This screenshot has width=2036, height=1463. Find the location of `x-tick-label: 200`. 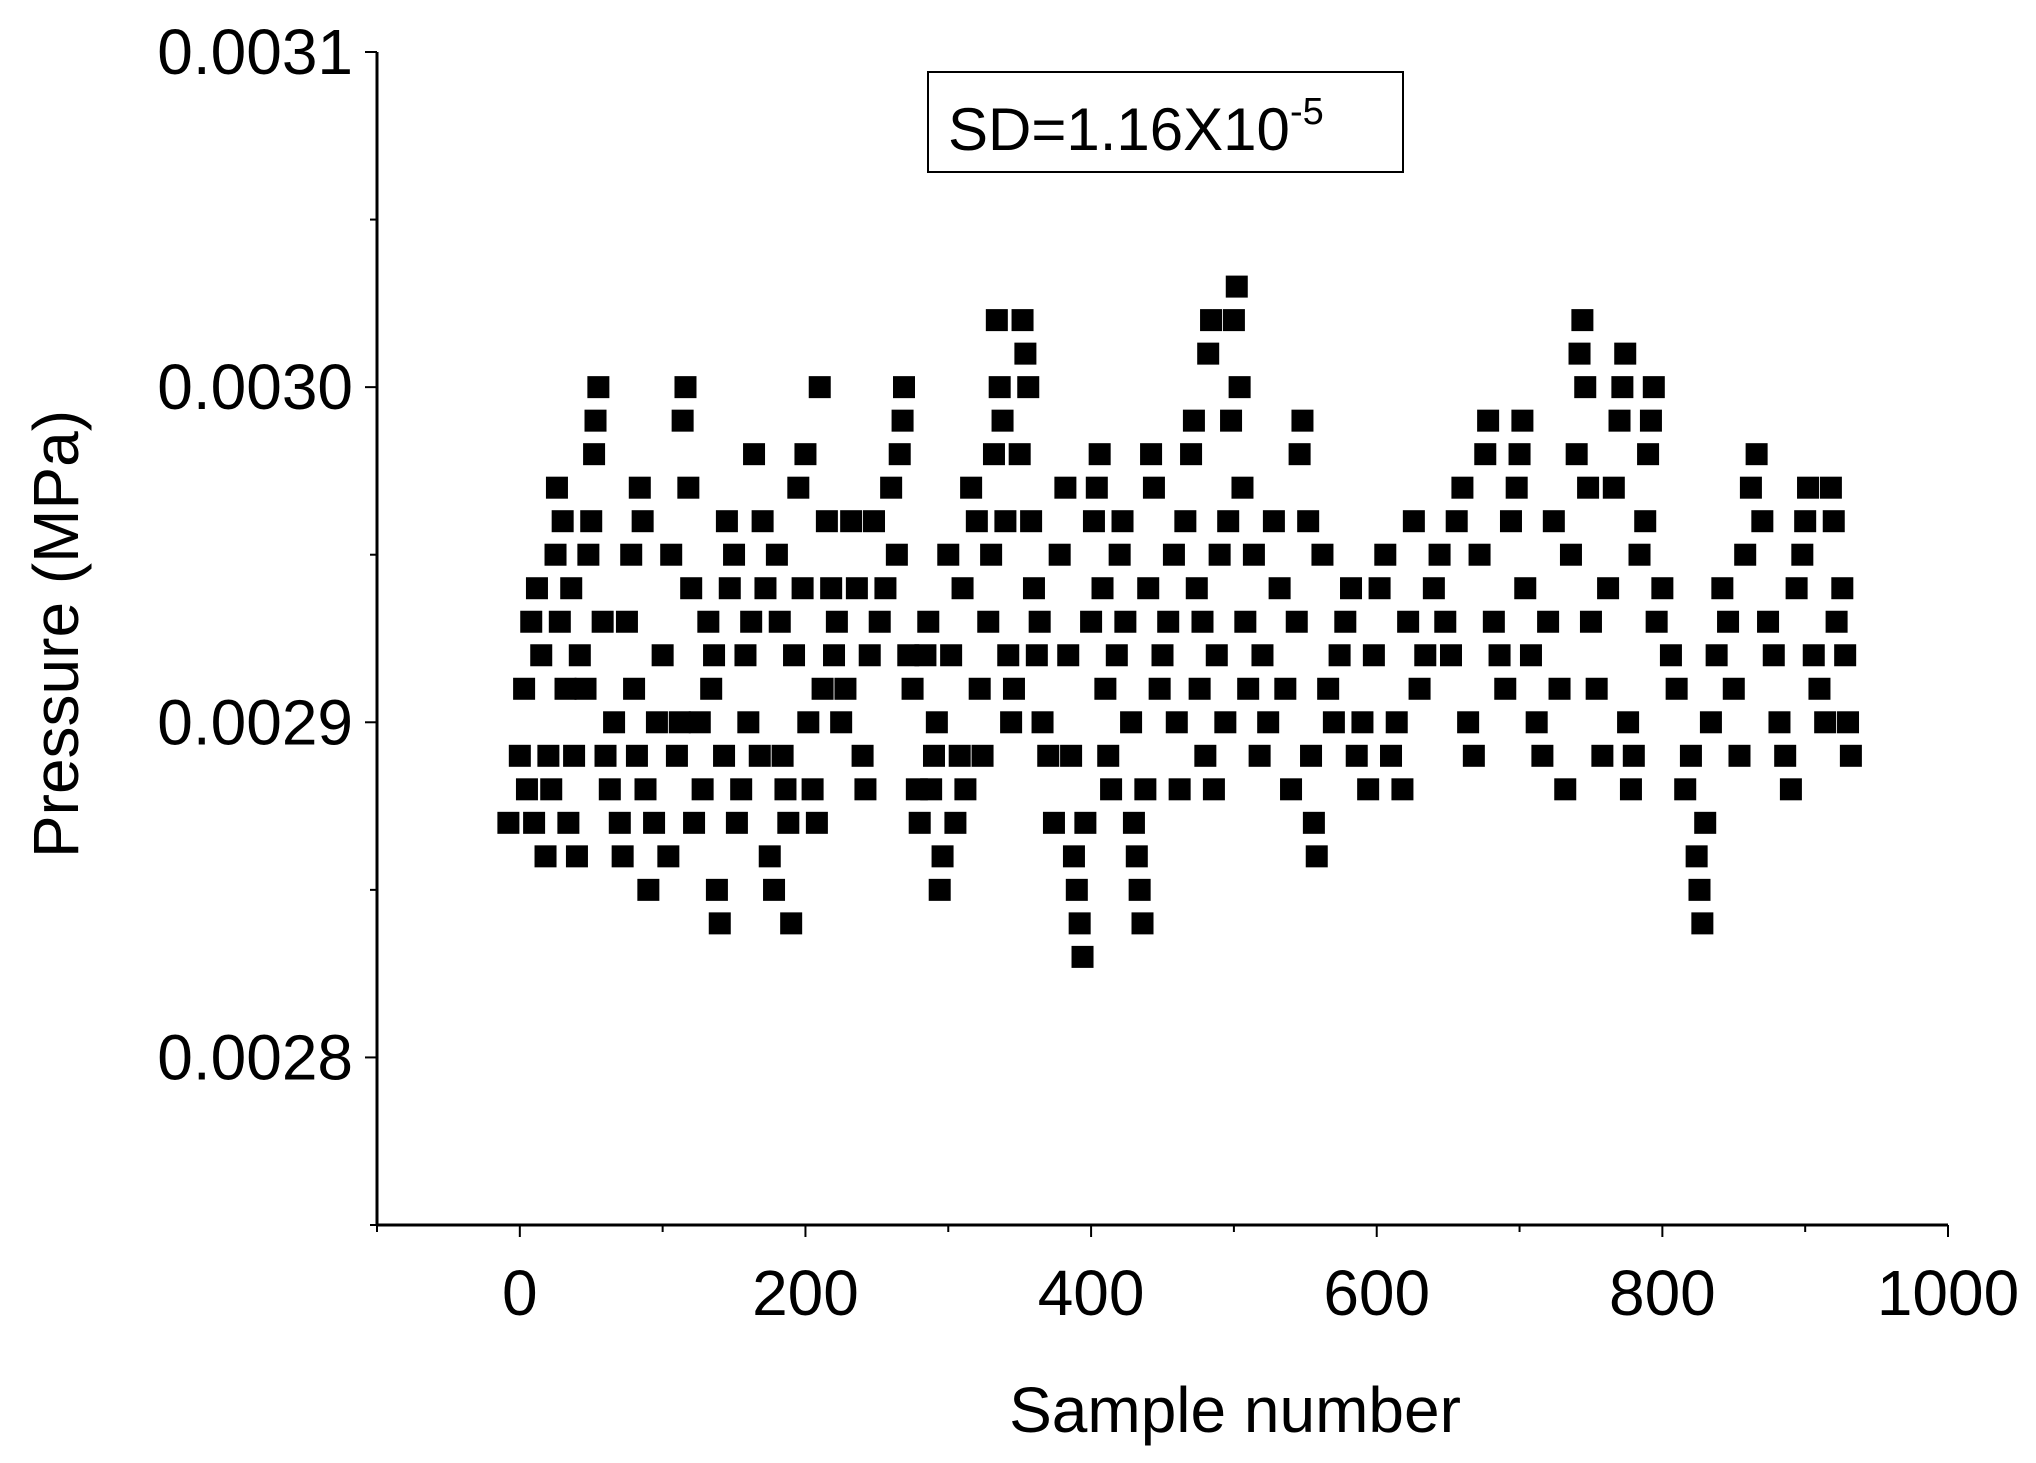

x-tick-label: 200 is located at coordinates (805, 1293).